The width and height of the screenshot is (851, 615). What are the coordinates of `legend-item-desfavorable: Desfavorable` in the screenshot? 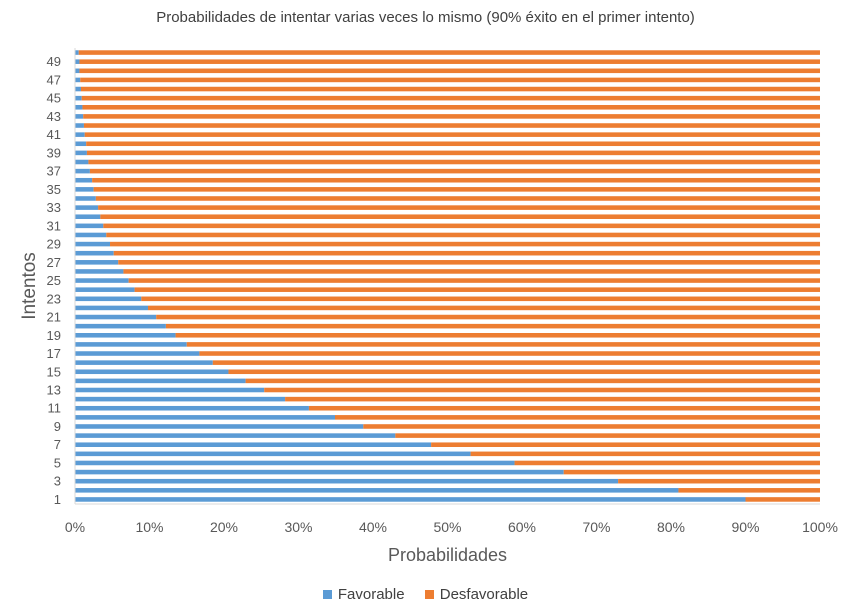 It's located at (476, 594).